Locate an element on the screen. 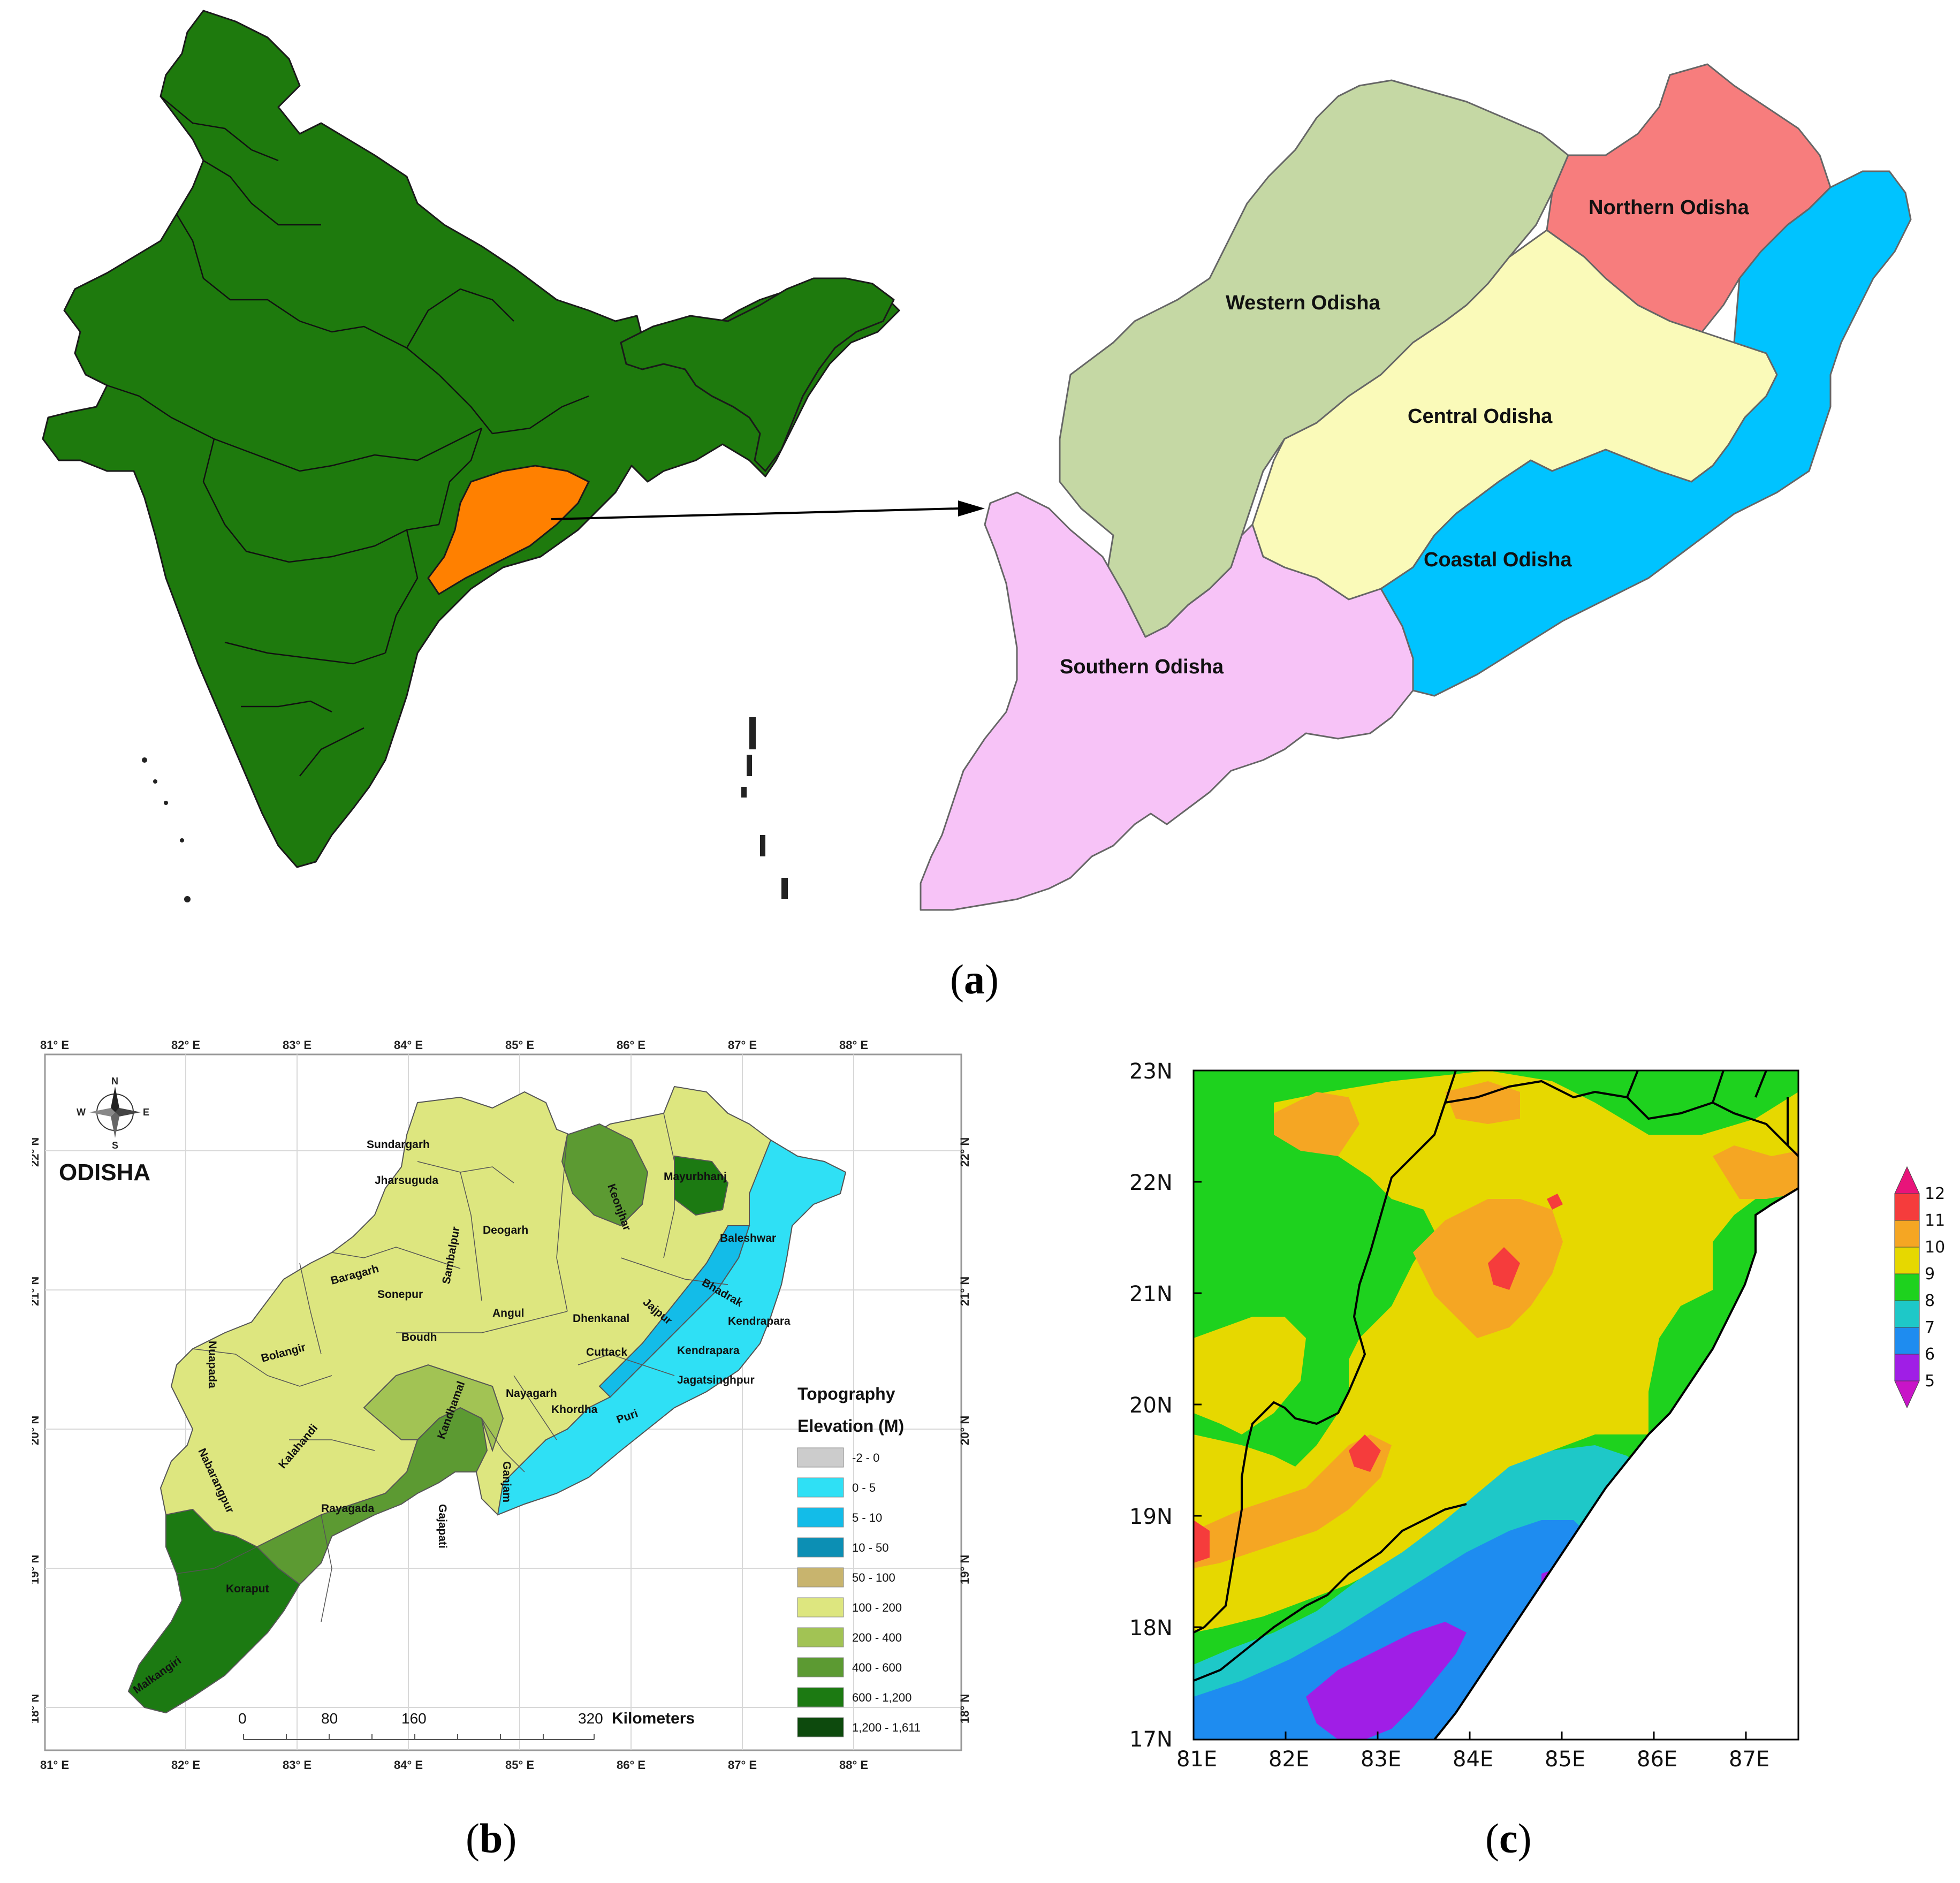 The image size is (1960, 1883). scale-tick: 160 is located at coordinates (414, 1719).